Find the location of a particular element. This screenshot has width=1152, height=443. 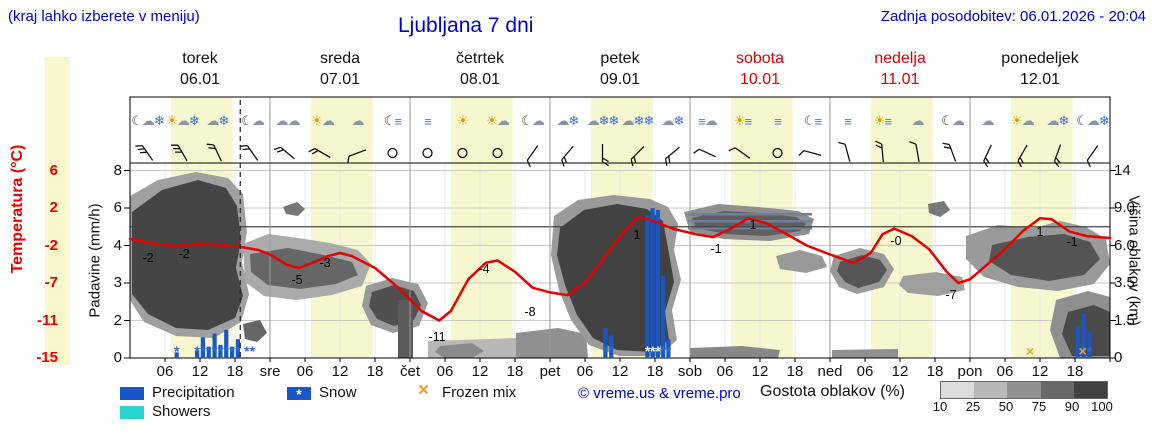

frozen-mix-label: Frozen mix is located at coordinates (479, 392).